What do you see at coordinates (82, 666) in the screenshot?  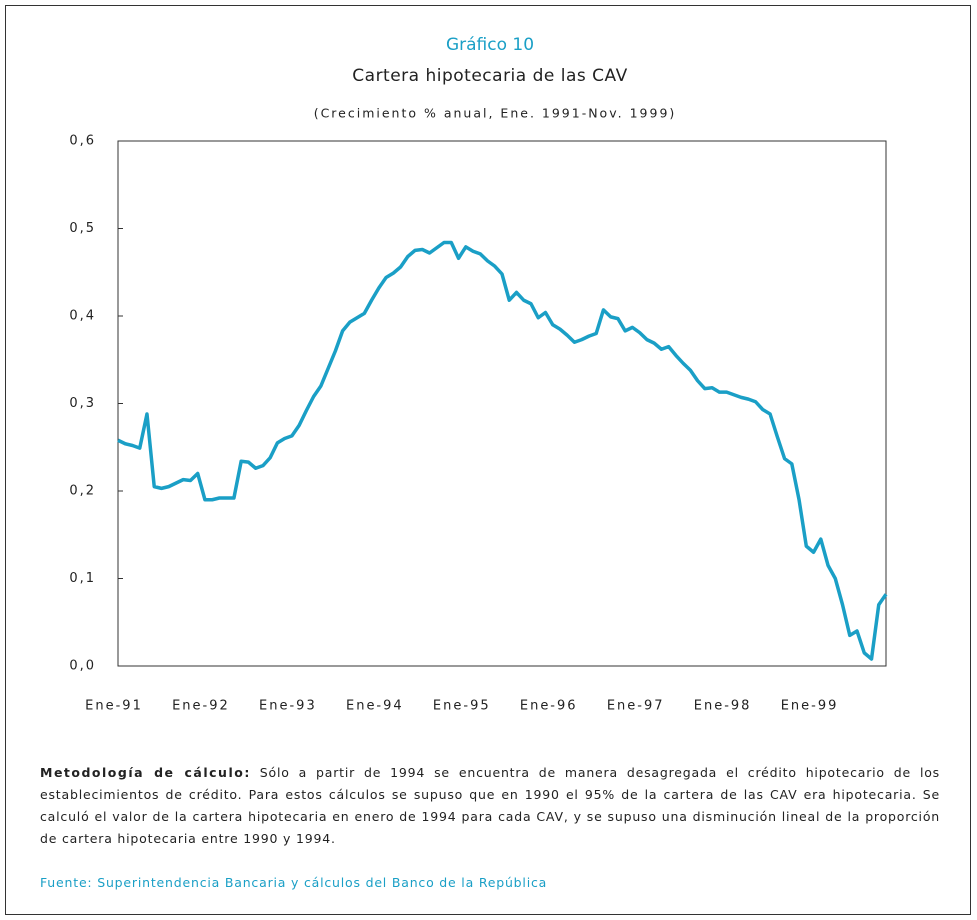 I see `y-tick-label: 0,0` at bounding box center [82, 666].